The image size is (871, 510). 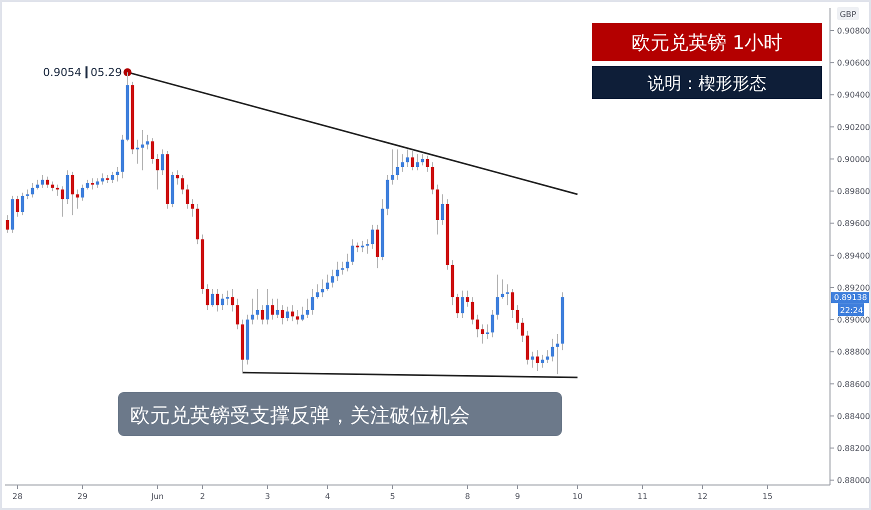 What do you see at coordinates (267, 496) in the screenshot?
I see `x-tick-label: 3` at bounding box center [267, 496].